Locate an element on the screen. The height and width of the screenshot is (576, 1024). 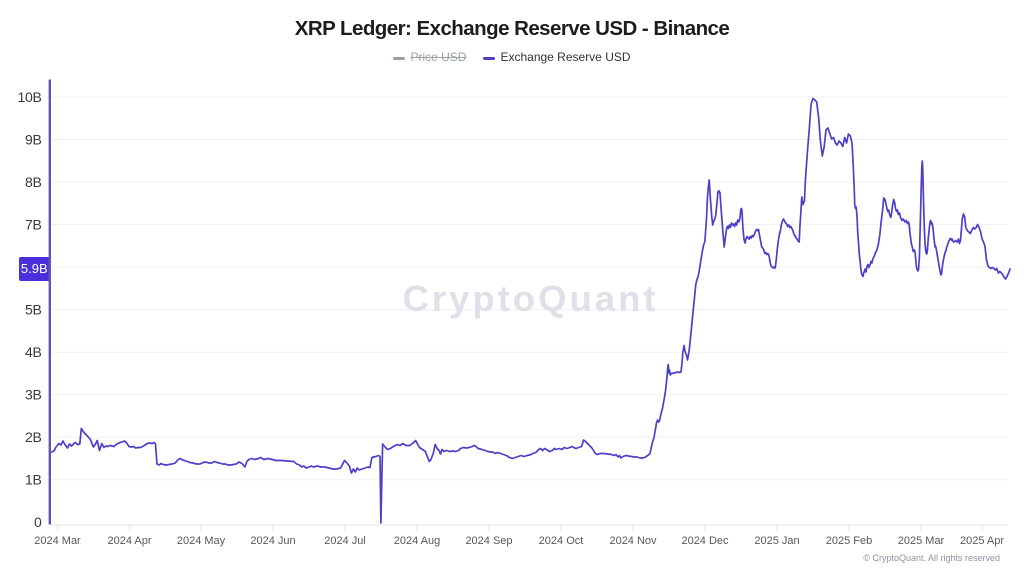
svg-text: 2025 Mar is located at coordinates (921, 541).